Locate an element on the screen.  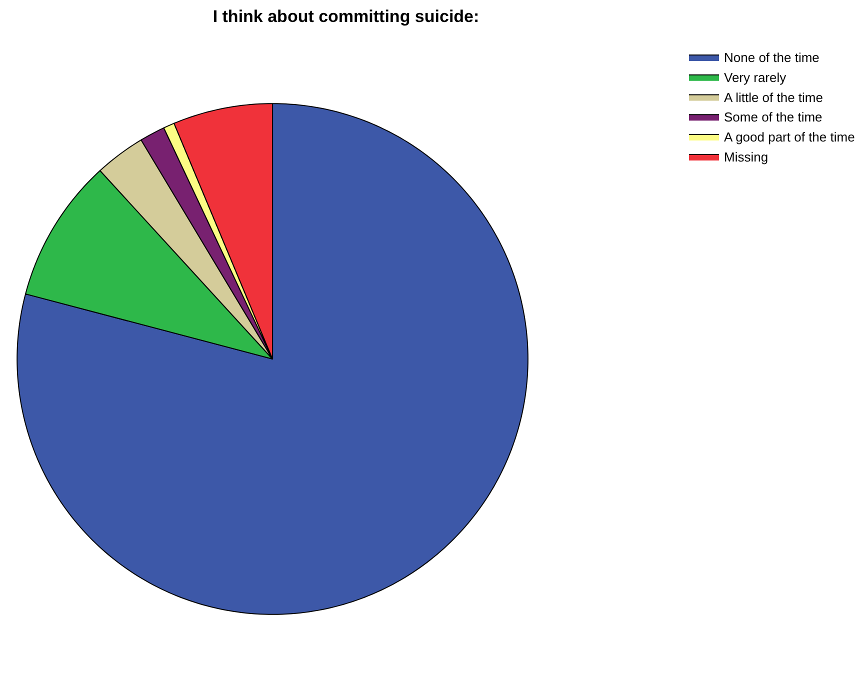
chart-title: I think about committing suicide: is located at coordinates (346, 16).